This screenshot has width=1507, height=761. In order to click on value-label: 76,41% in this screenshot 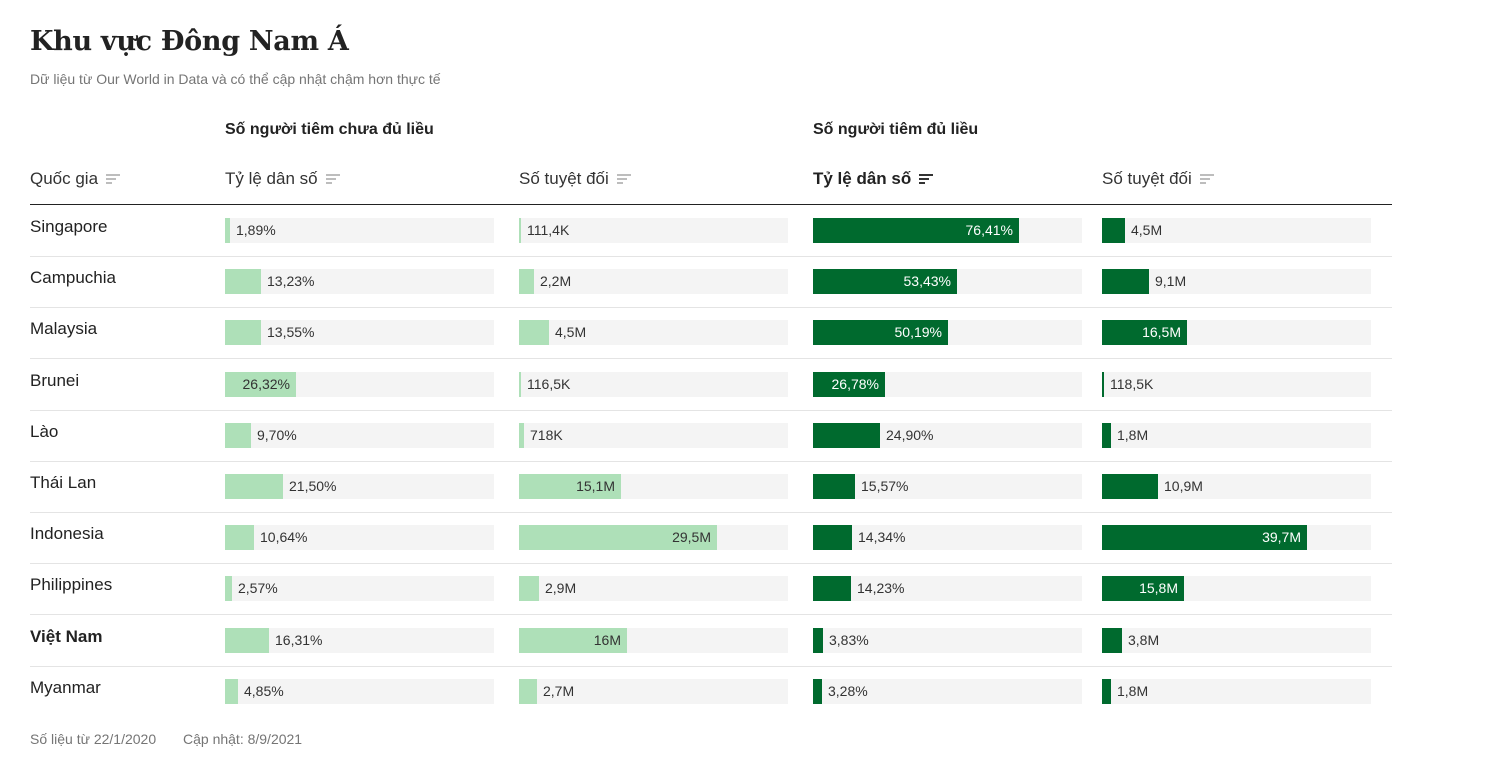, I will do `click(989, 230)`.